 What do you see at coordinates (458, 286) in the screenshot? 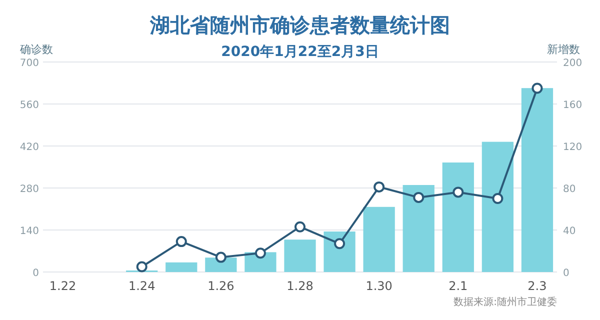
I see `x-tick-label: 2.1` at bounding box center [458, 286].